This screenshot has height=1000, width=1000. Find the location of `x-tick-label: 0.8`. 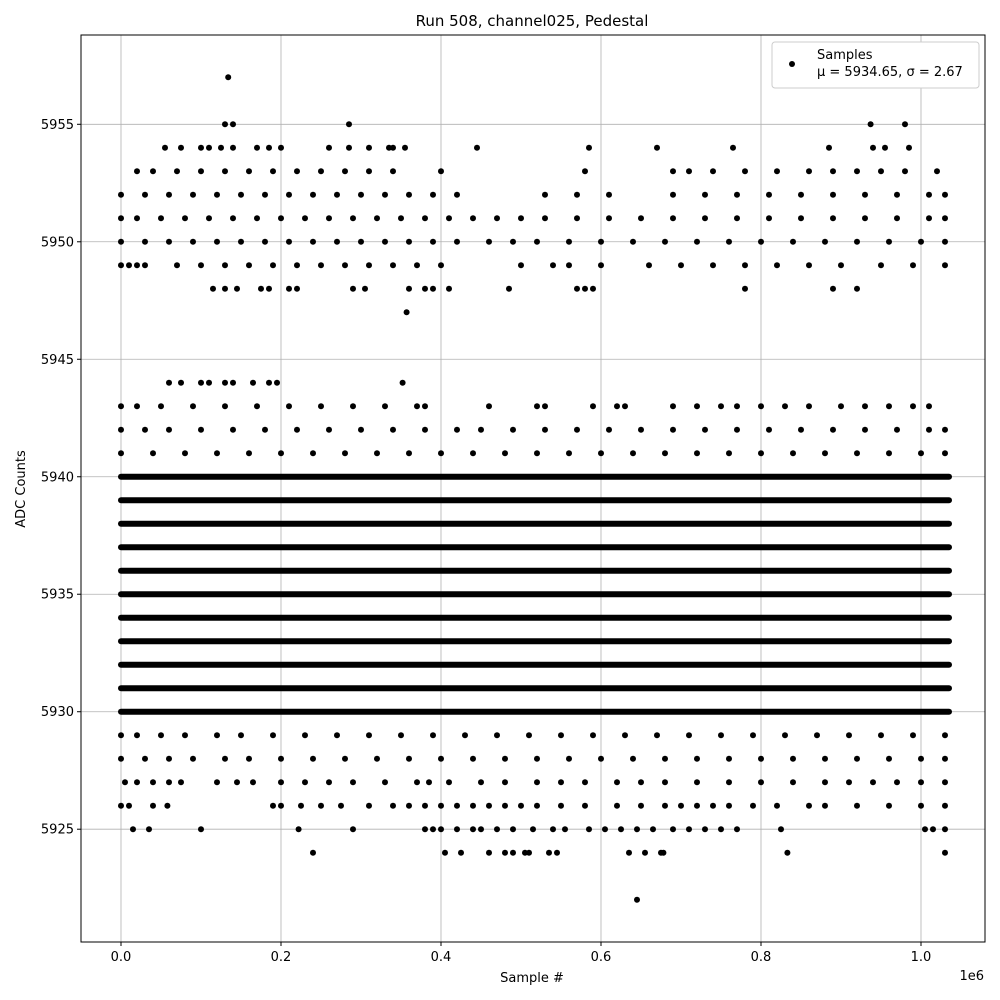

x-tick-label: 0.8 is located at coordinates (761, 957).